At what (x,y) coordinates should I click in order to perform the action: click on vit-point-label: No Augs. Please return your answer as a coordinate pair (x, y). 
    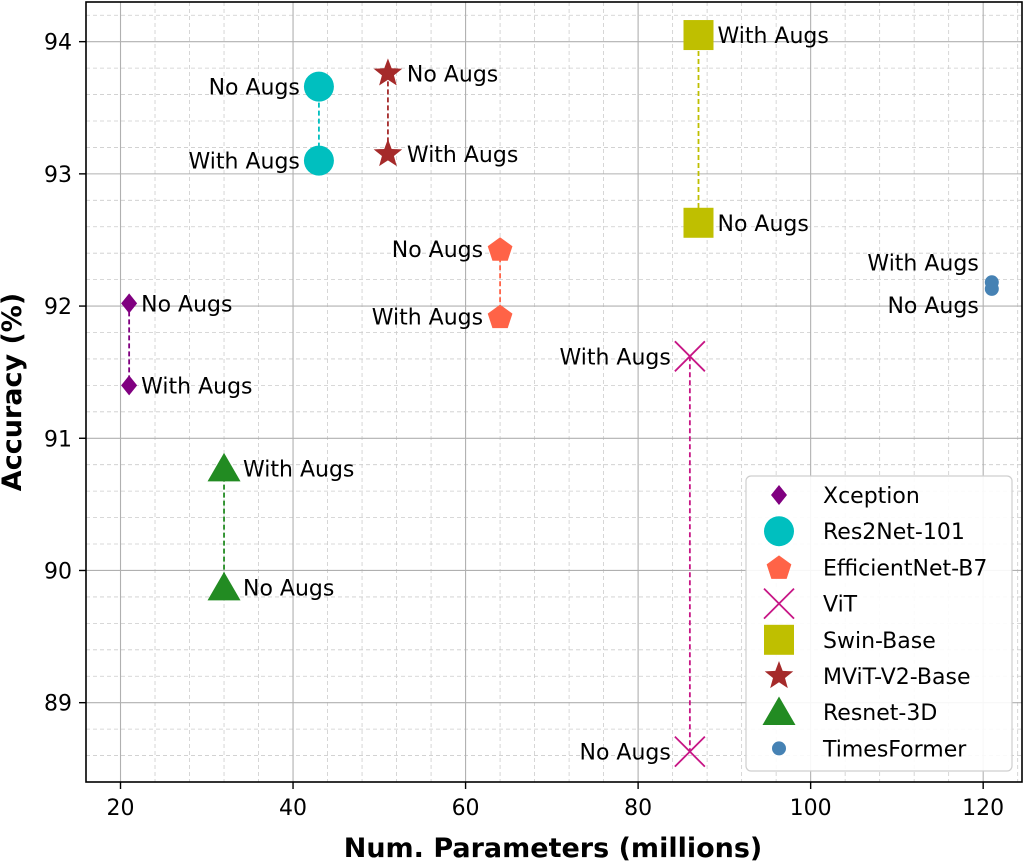
    Looking at the image, I should click on (625, 753).